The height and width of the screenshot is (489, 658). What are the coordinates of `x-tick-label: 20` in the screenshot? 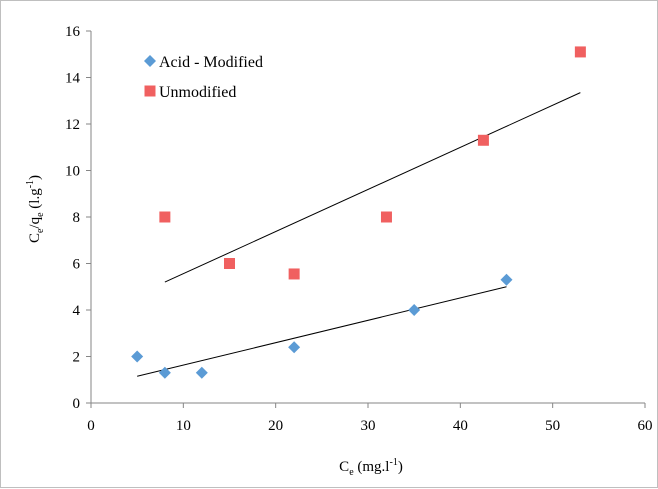 It's located at (275, 426).